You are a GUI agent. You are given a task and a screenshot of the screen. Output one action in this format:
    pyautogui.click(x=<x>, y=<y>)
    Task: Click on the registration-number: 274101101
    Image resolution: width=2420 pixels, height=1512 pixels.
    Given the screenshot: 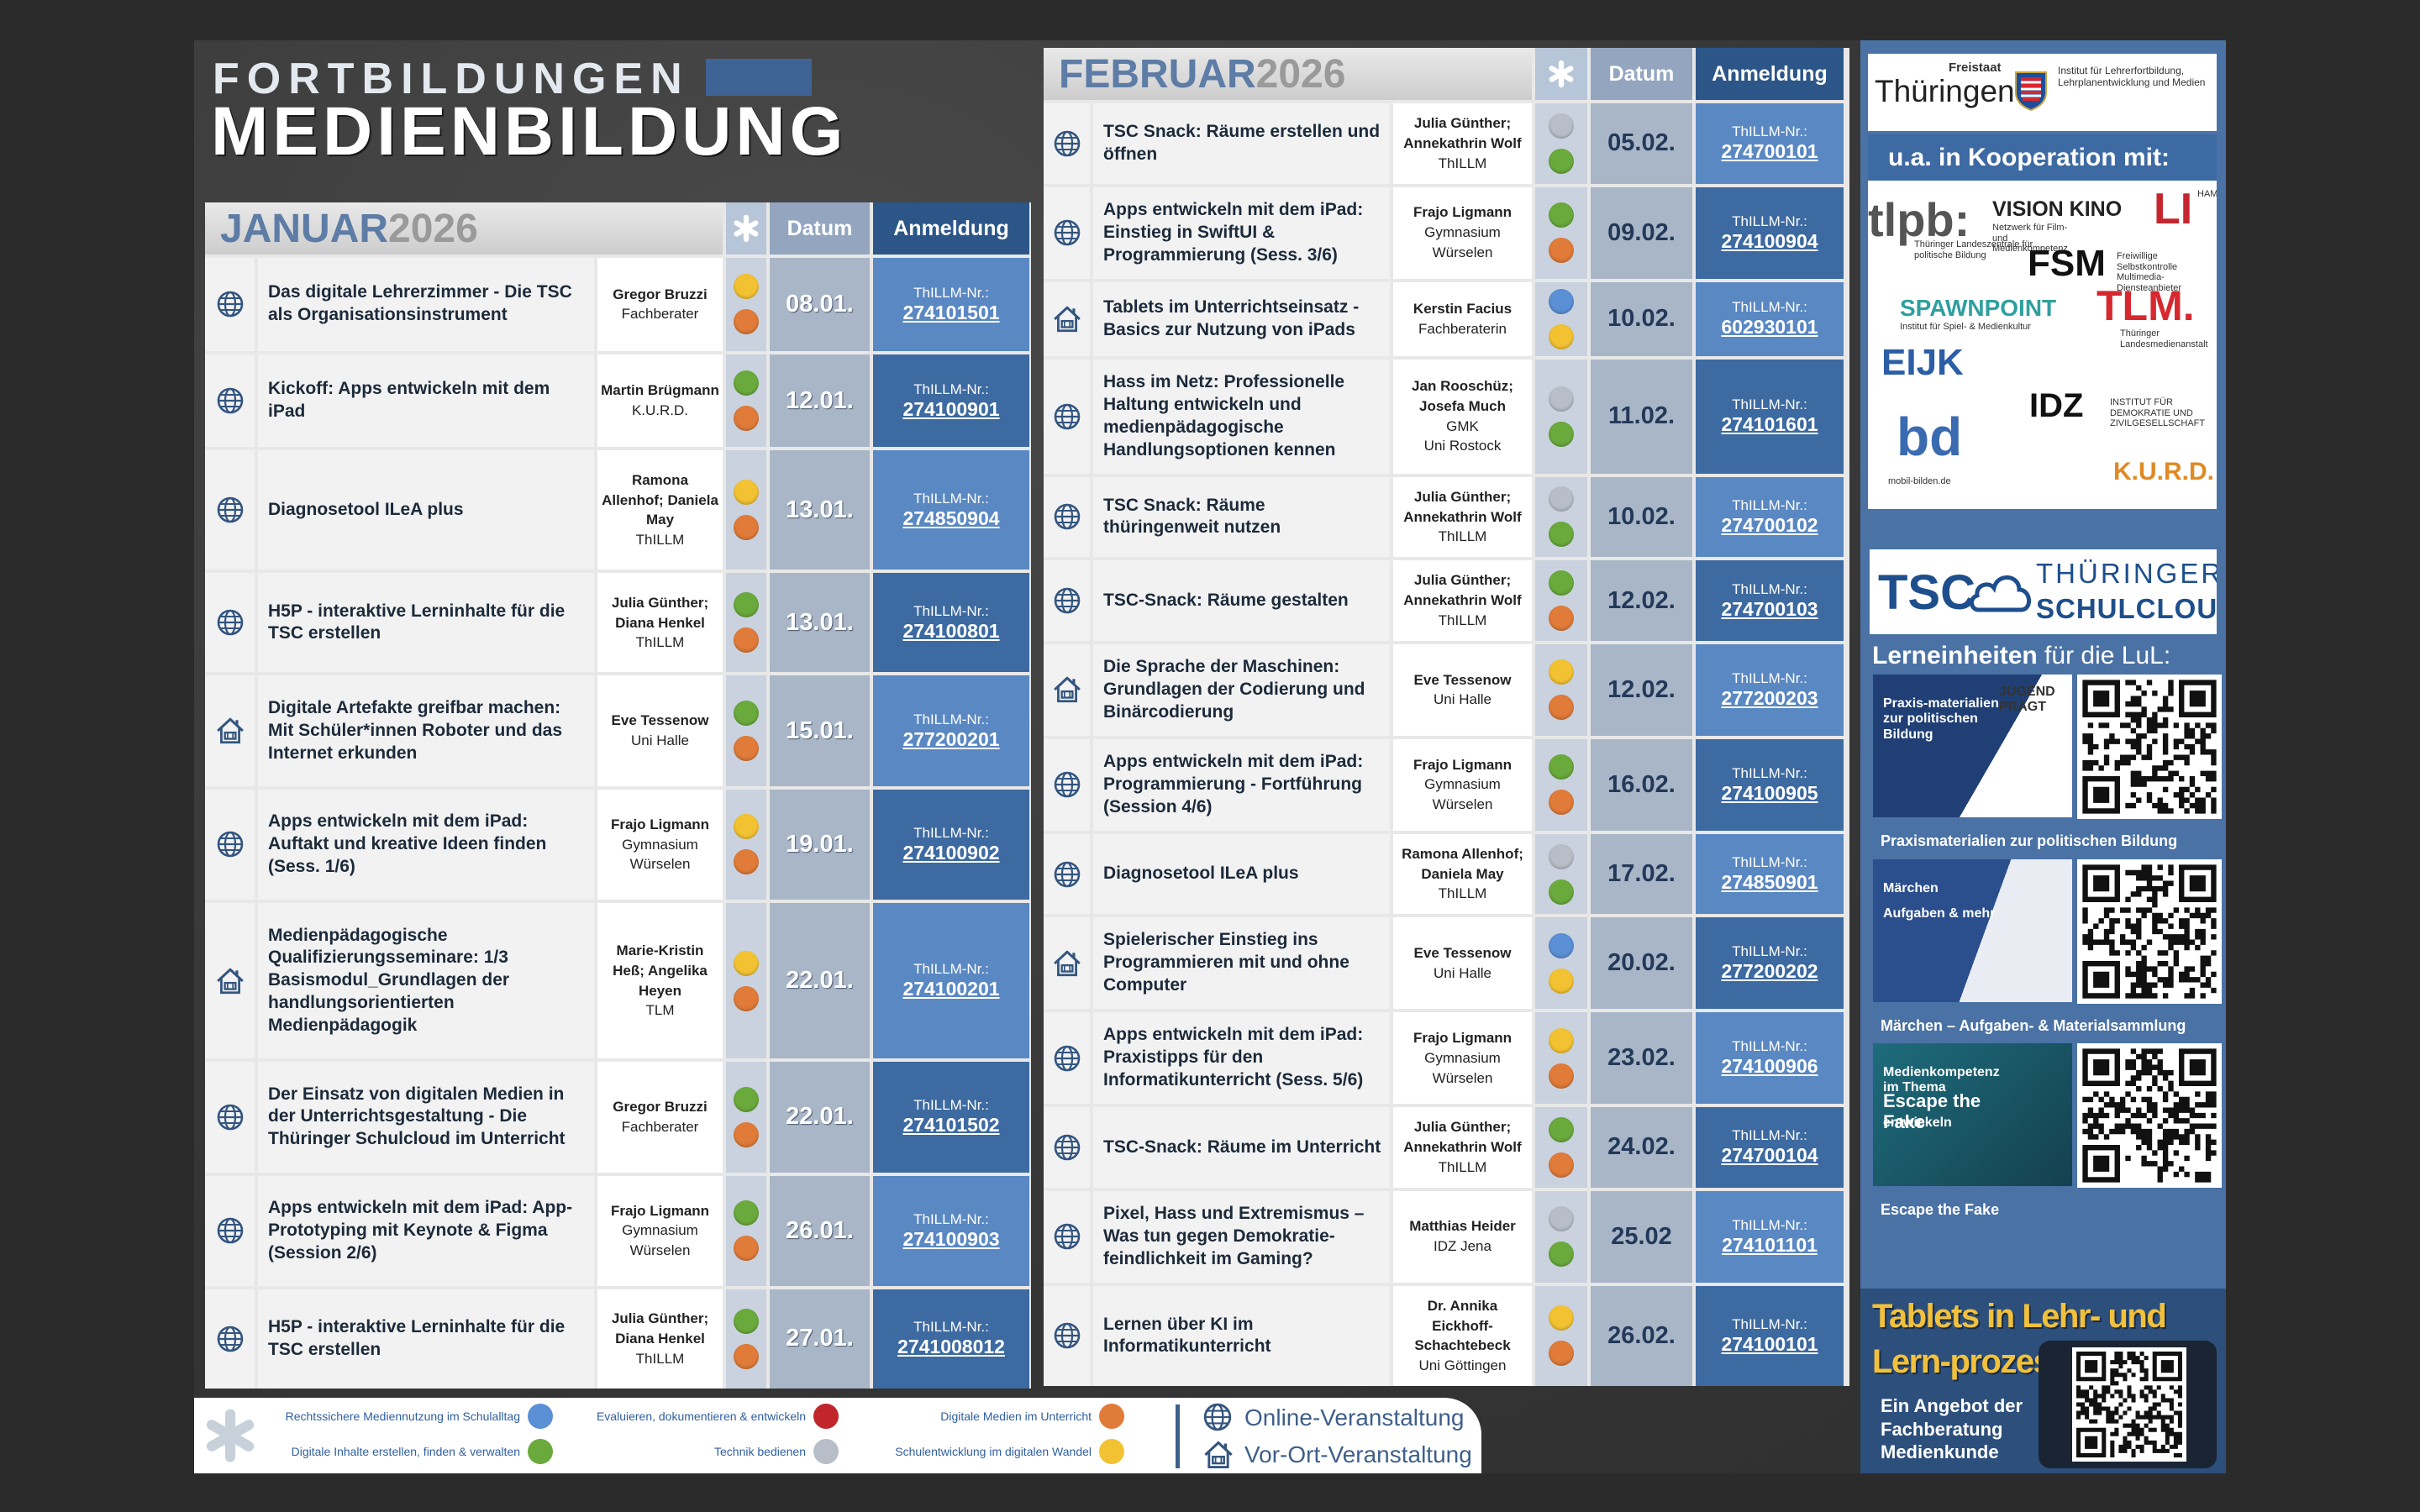 What is the action you would take?
    pyautogui.click(x=1770, y=1244)
    